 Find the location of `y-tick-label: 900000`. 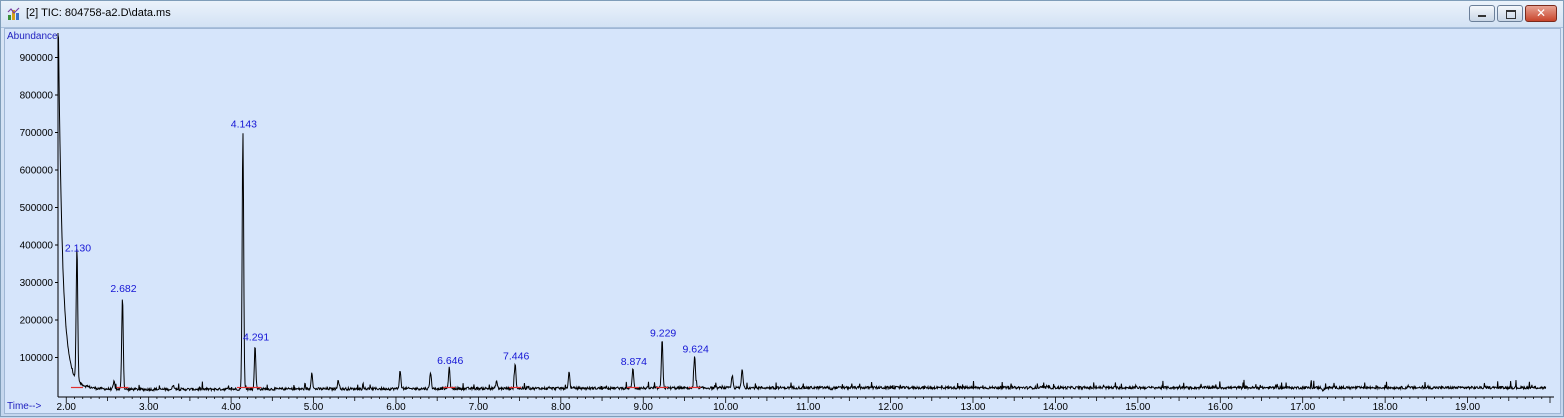

y-tick-label: 900000 is located at coordinates (37, 58).